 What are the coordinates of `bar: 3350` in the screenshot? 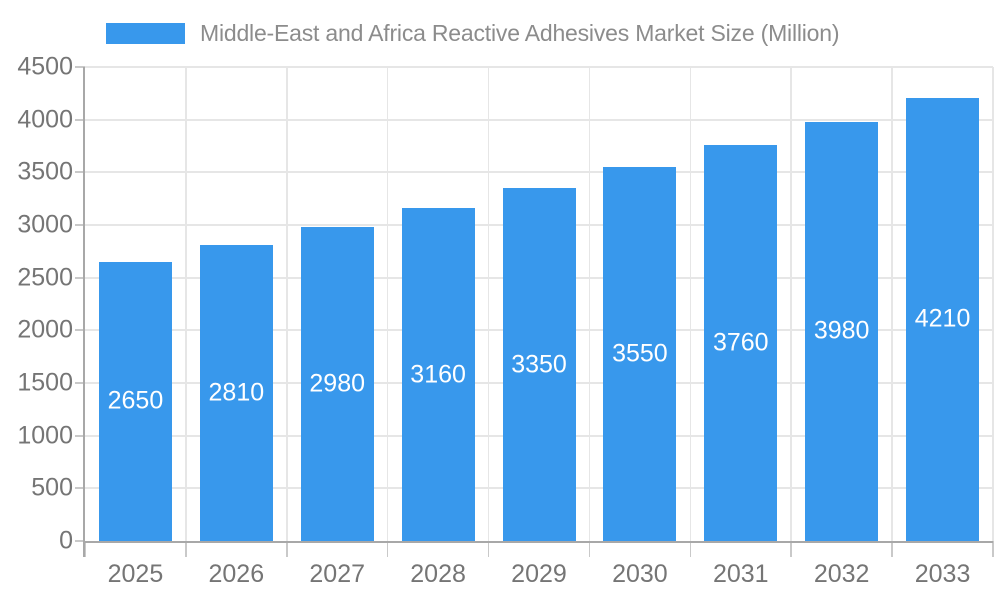 It's located at (539, 364).